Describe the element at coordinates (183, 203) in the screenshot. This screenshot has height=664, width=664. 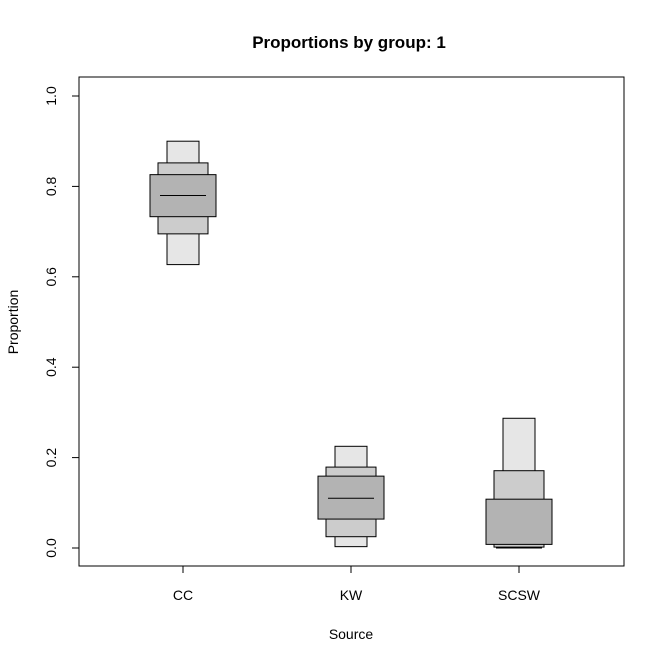
I see `interval-group-cc` at that location.